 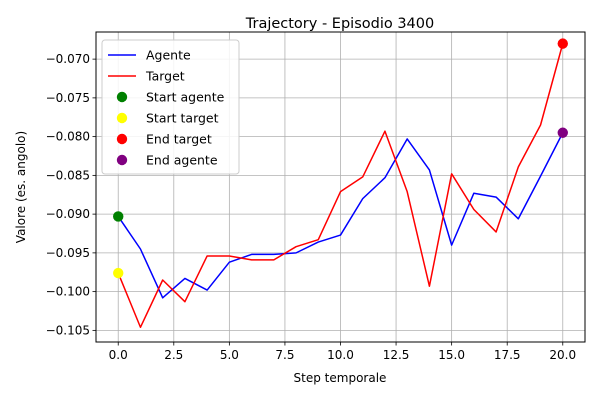 I want to click on y-tick-label: −0.075, so click(x=68, y=98).